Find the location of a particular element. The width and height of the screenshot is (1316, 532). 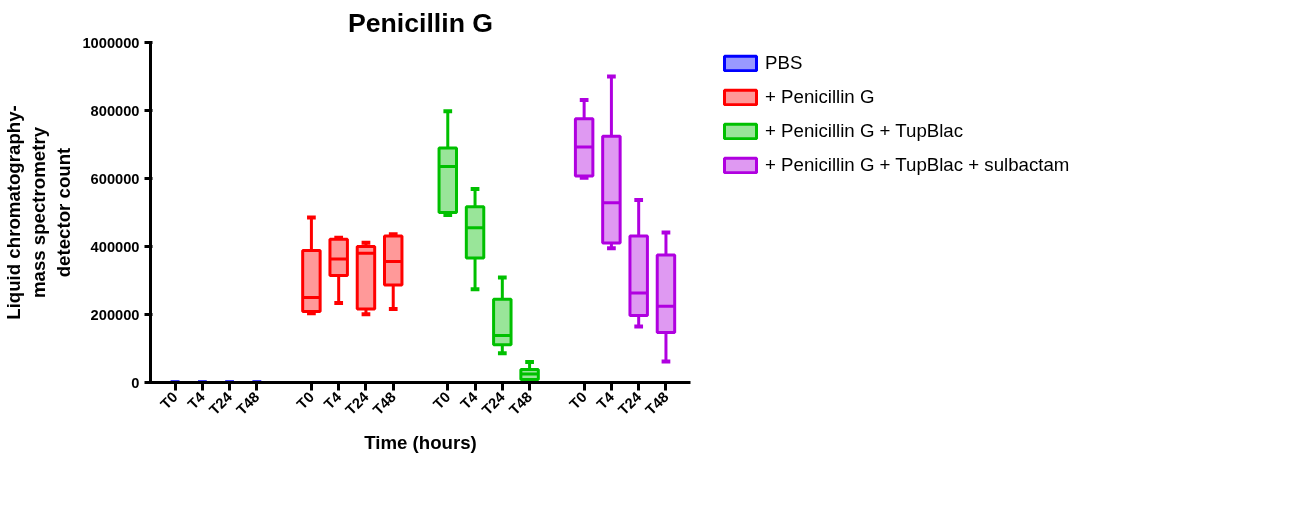

y-tick-label: 200000 is located at coordinates (115, 314).